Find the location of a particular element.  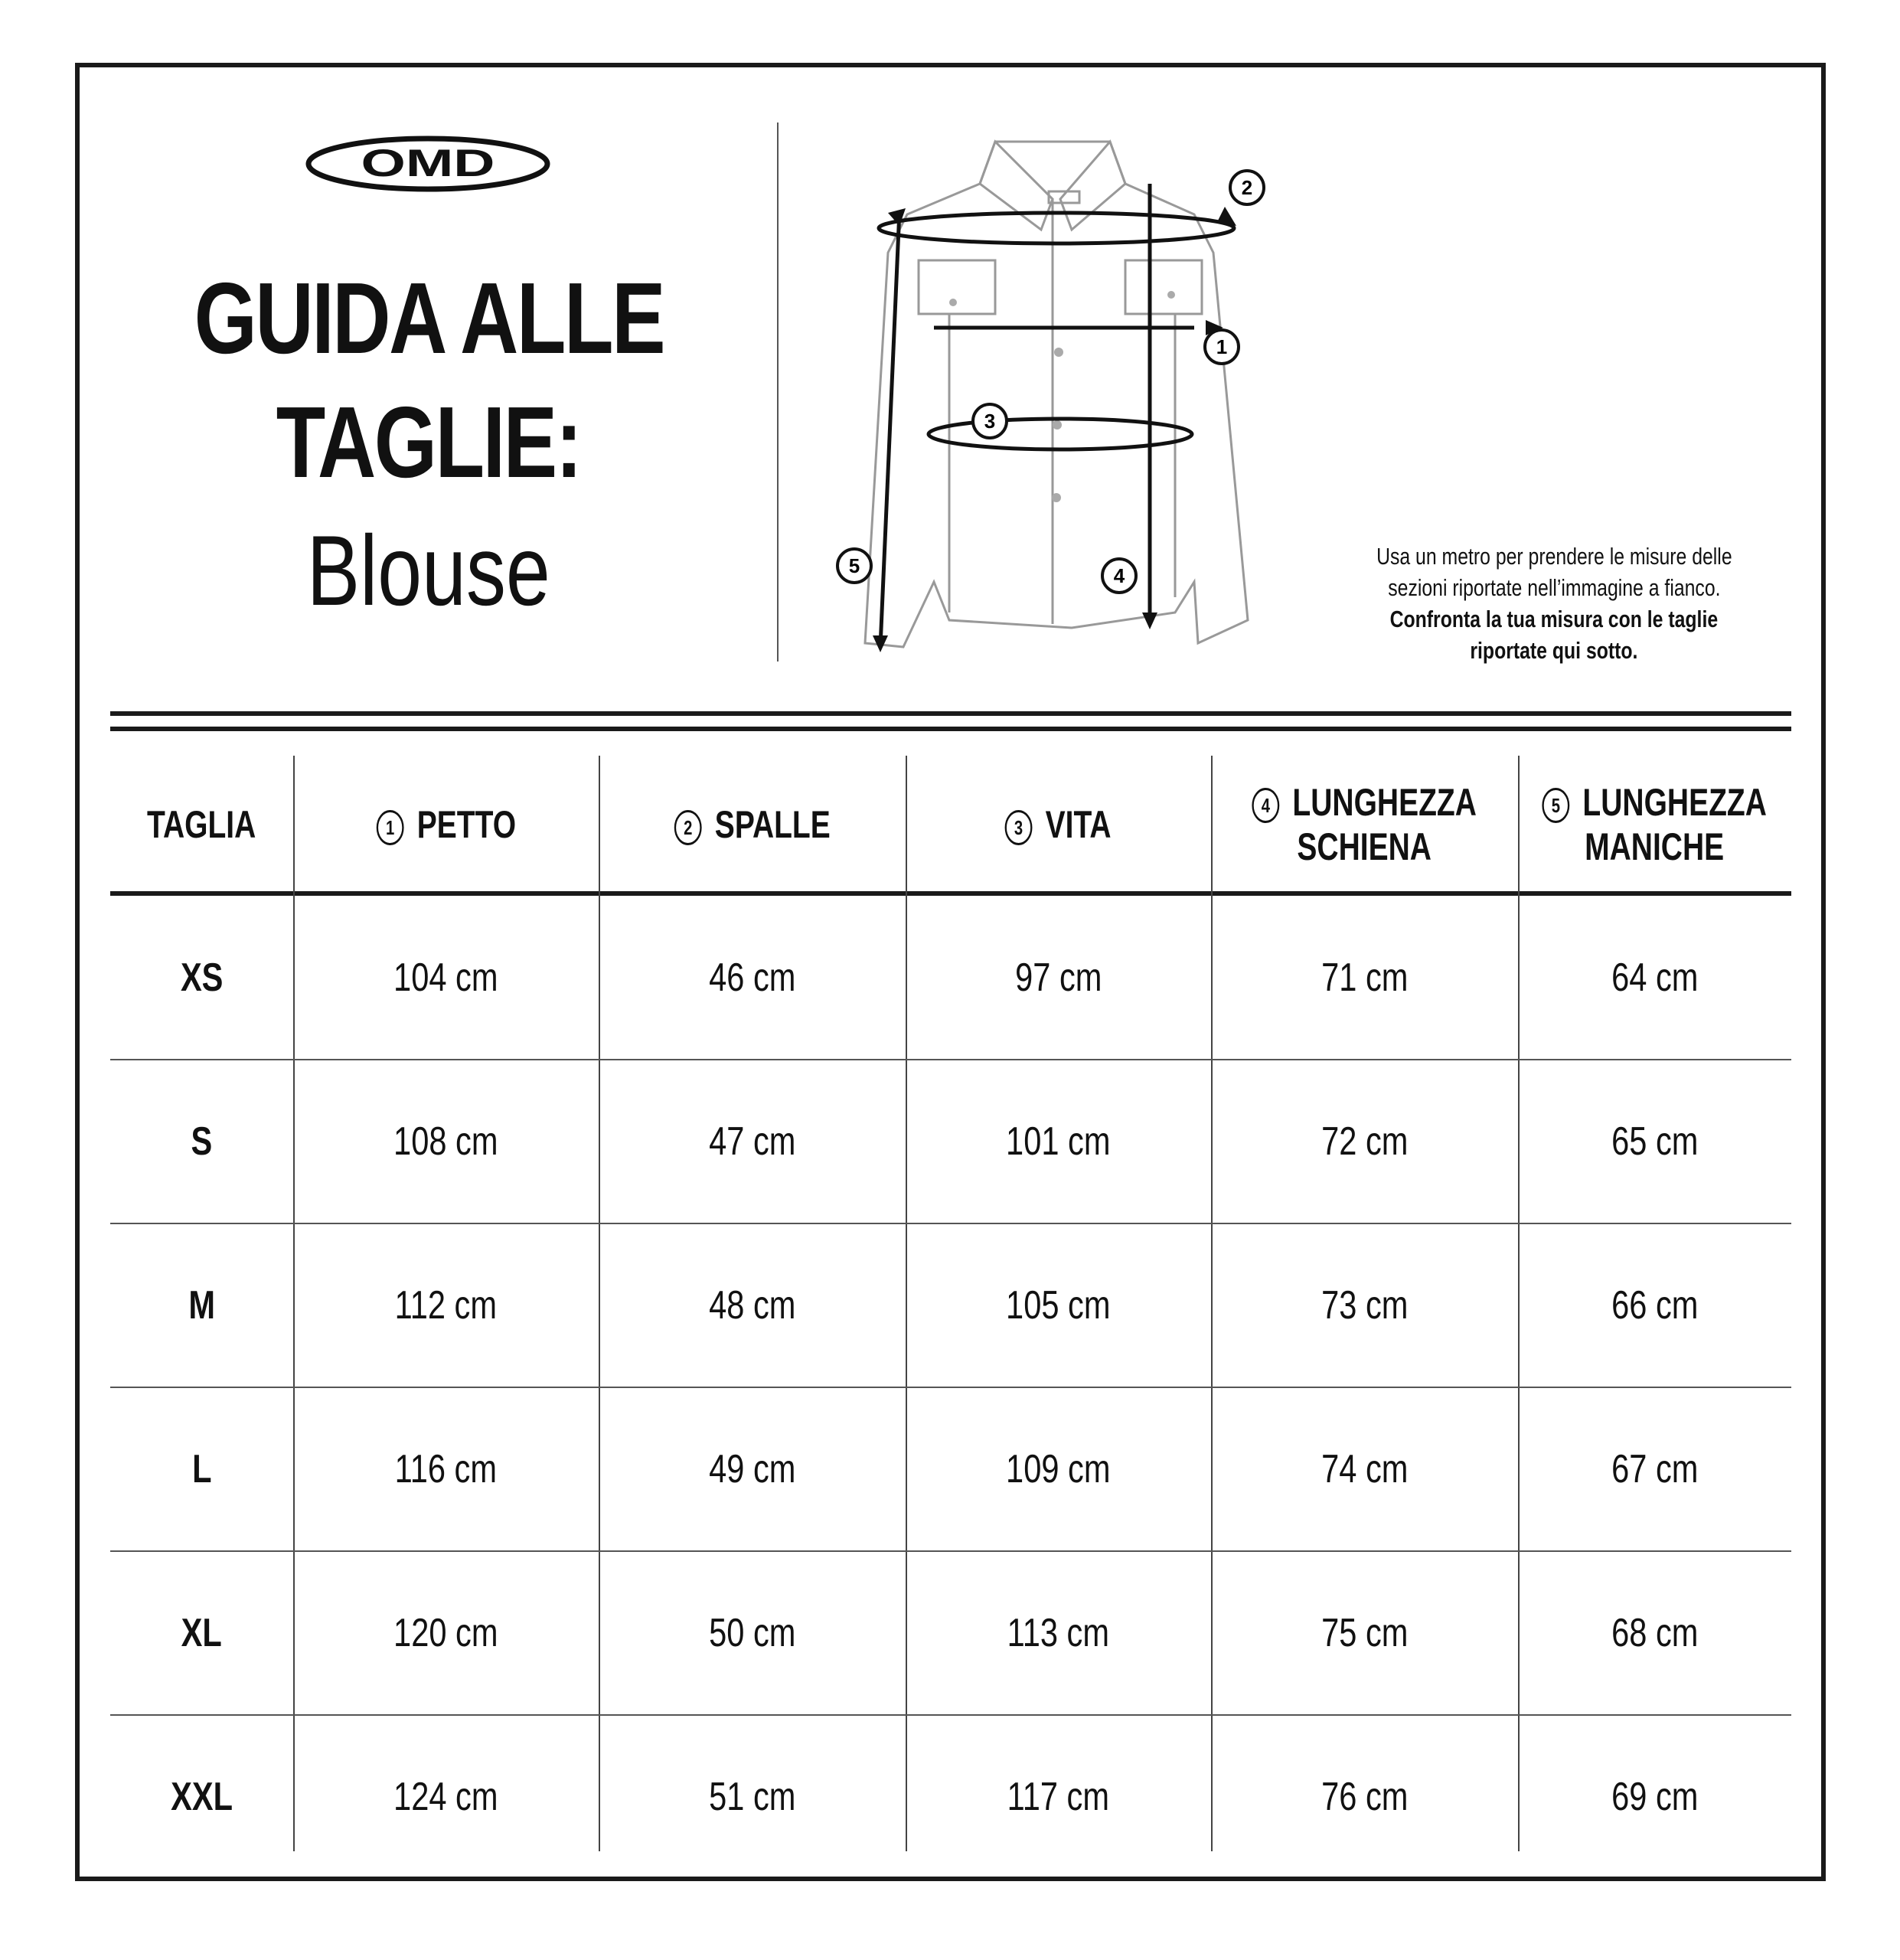

measurement-cell: 46 cm is located at coordinates (752, 978).